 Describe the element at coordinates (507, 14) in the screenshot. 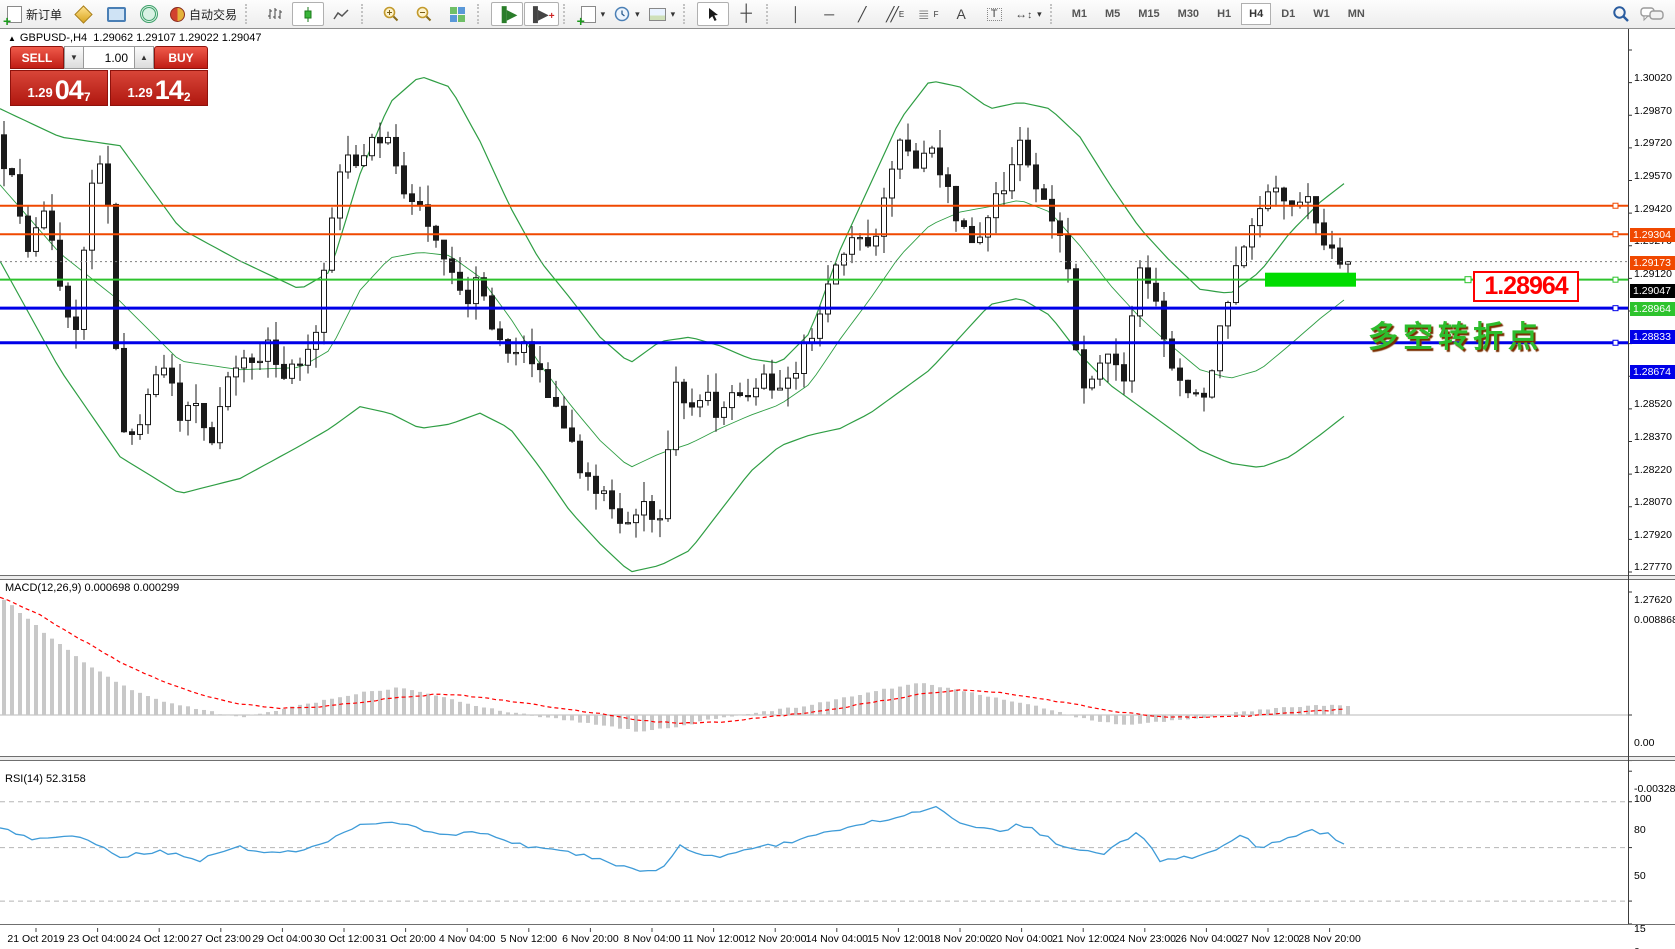

I see `auto-scroll-button: ▐▶` at that location.